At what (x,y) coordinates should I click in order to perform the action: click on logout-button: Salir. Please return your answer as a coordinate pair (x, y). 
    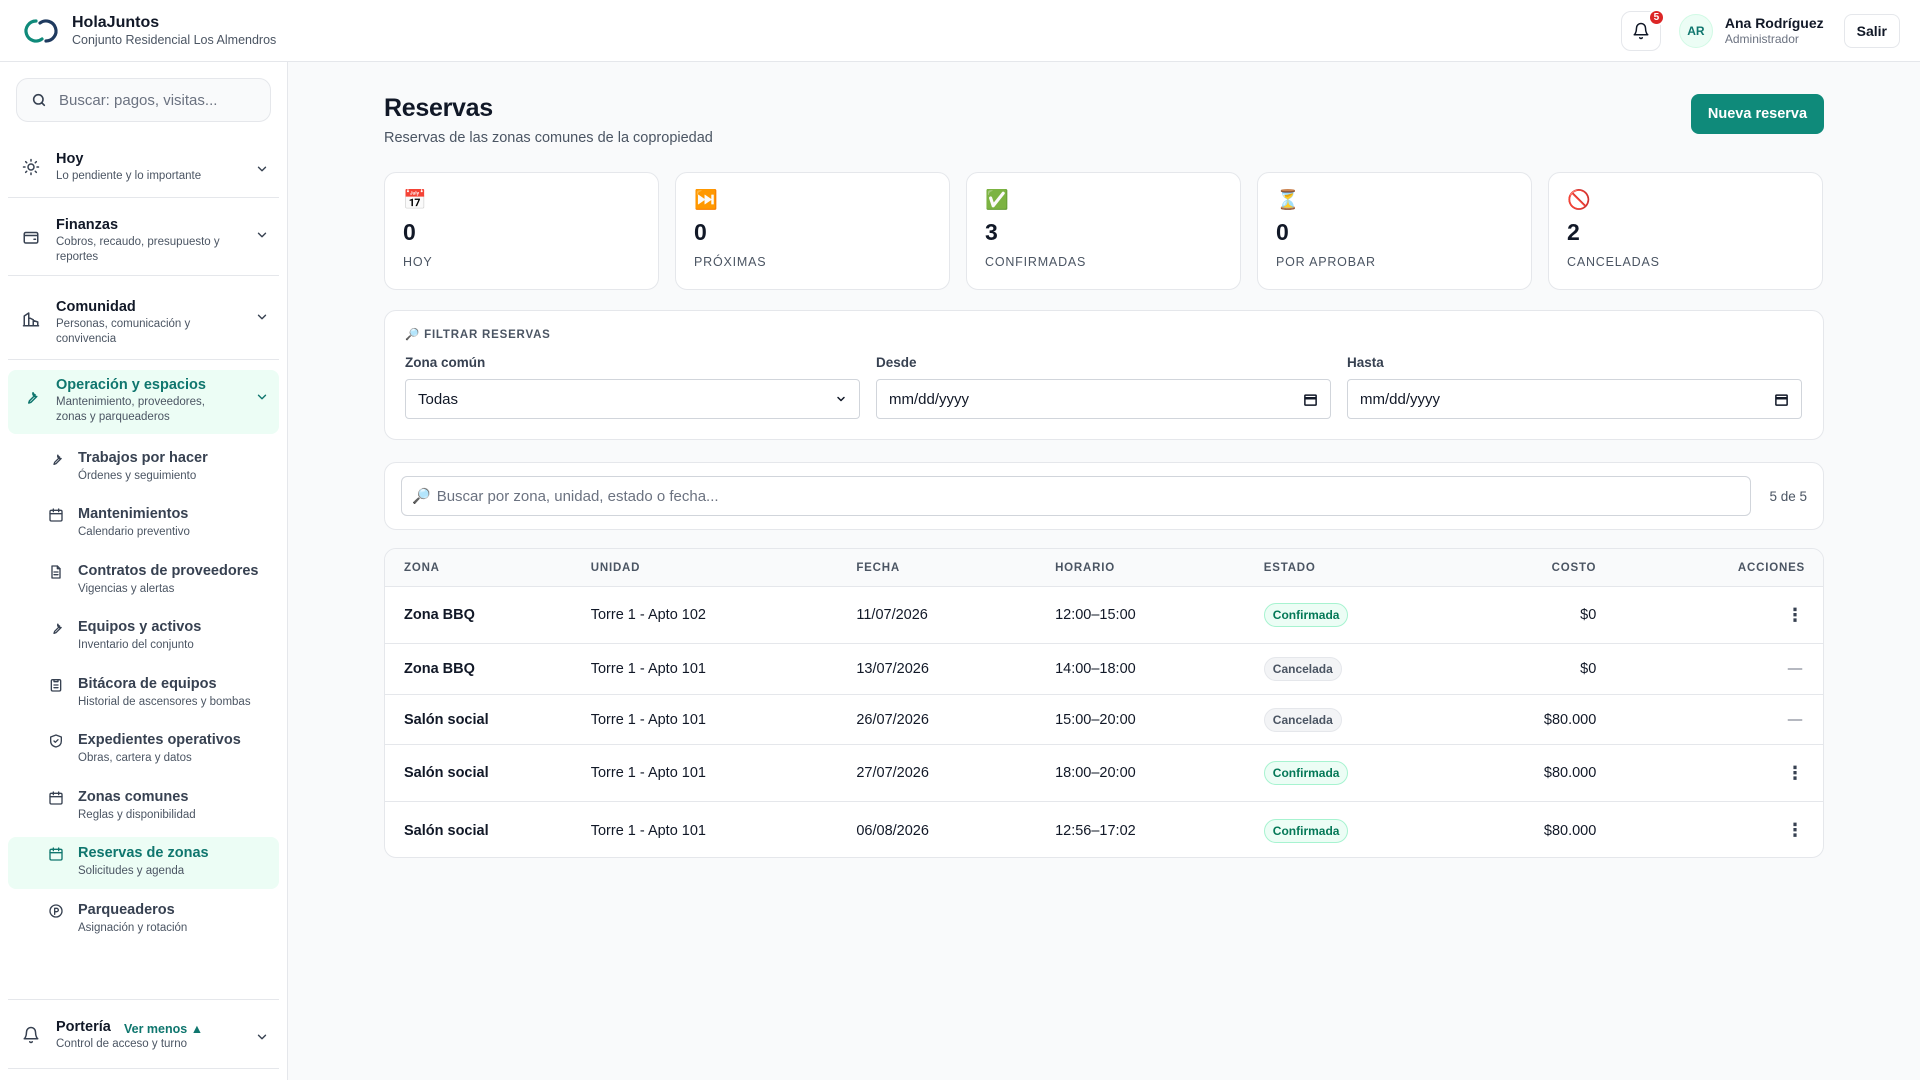
    Looking at the image, I should click on (1871, 30).